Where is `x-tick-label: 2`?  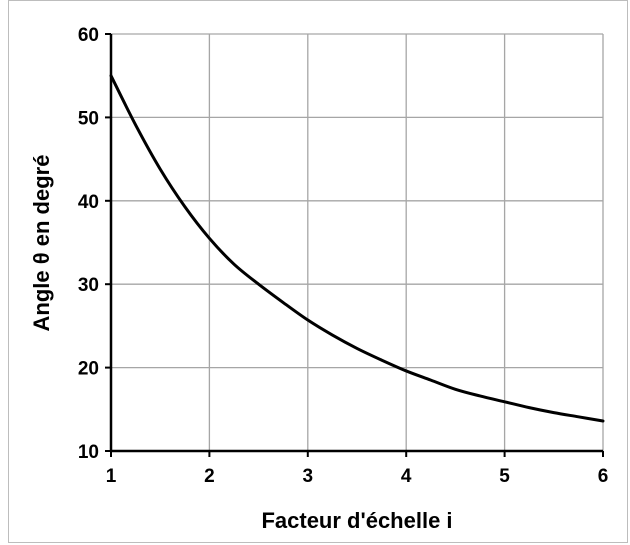 x-tick-label: 2 is located at coordinates (209, 476).